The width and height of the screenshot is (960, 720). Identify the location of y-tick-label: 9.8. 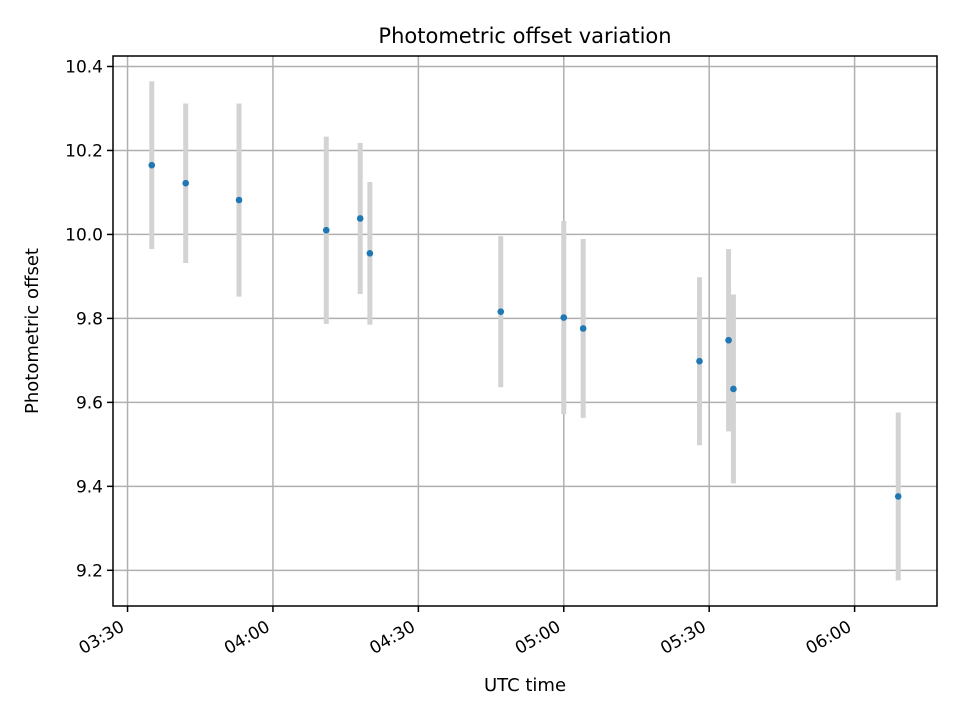
(89, 319).